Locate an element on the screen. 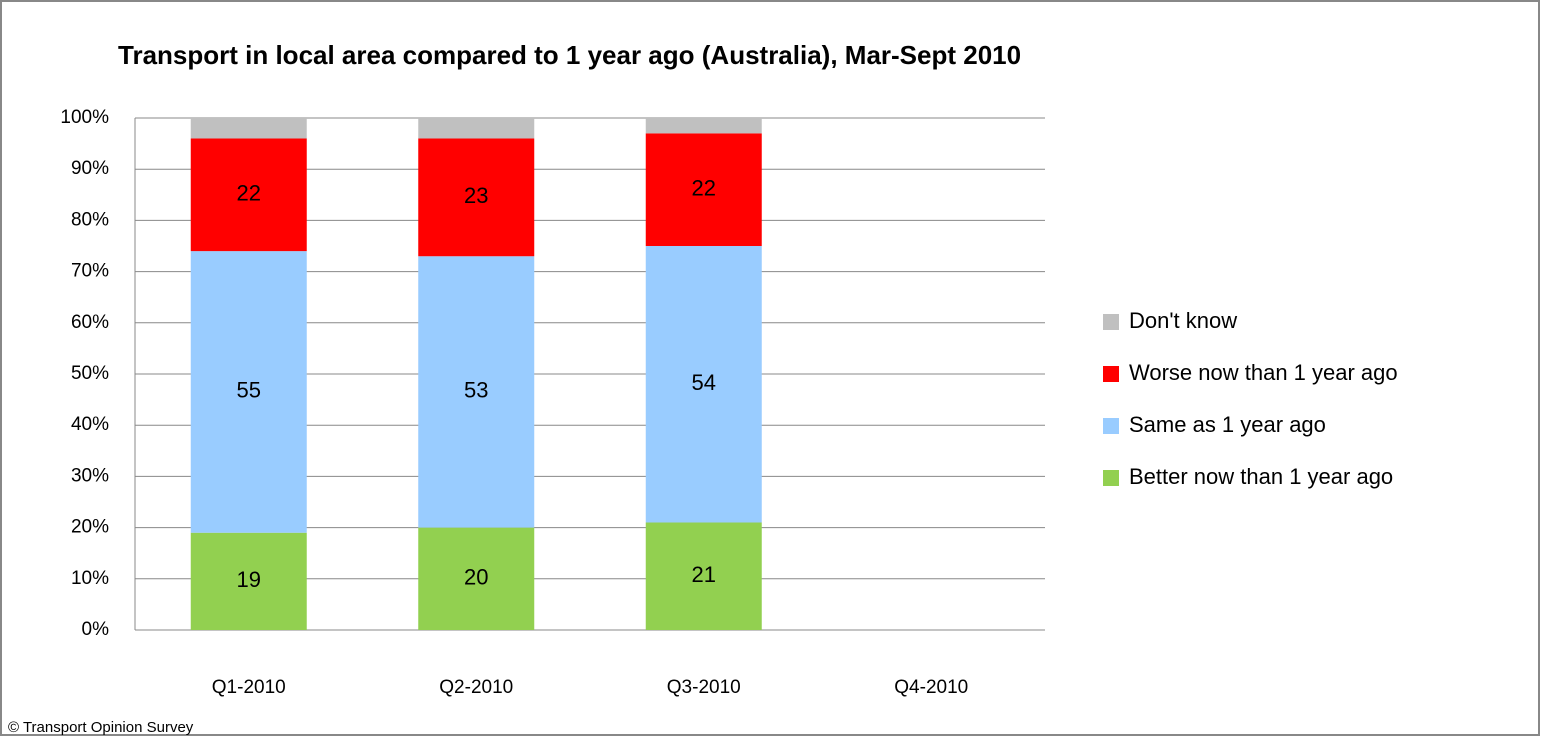  data-label: 23 is located at coordinates (476, 195).